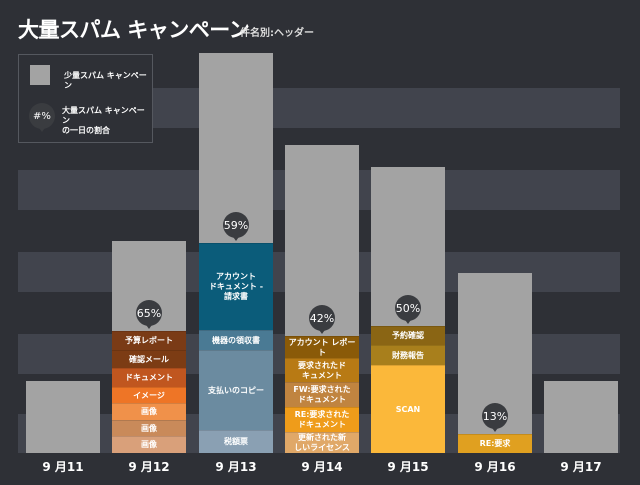  I want to click on bar-total: SCAN 財務報告 予約確認, so click(408, 310).